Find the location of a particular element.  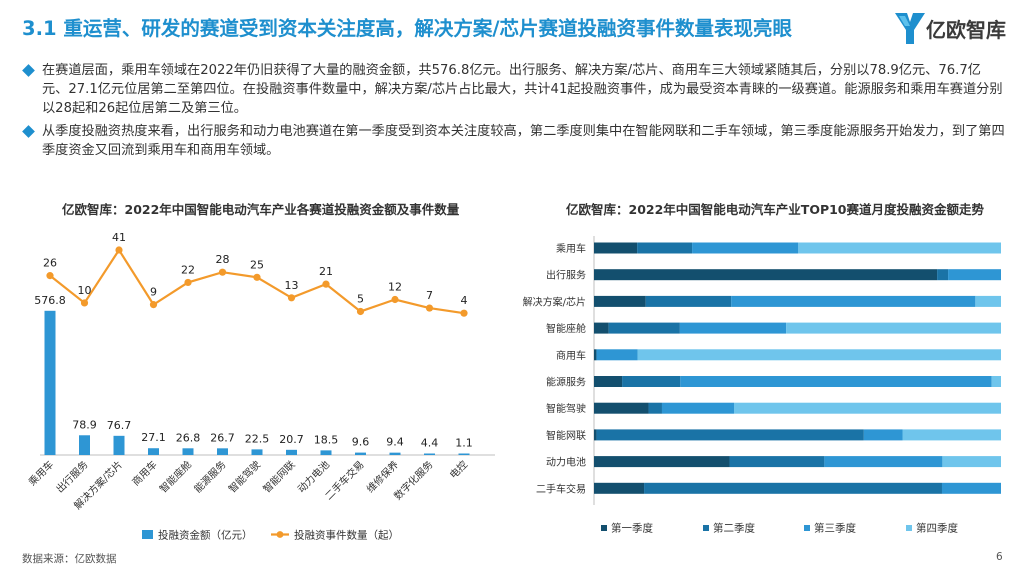

brand-logo is located at coordinates (953, 29).